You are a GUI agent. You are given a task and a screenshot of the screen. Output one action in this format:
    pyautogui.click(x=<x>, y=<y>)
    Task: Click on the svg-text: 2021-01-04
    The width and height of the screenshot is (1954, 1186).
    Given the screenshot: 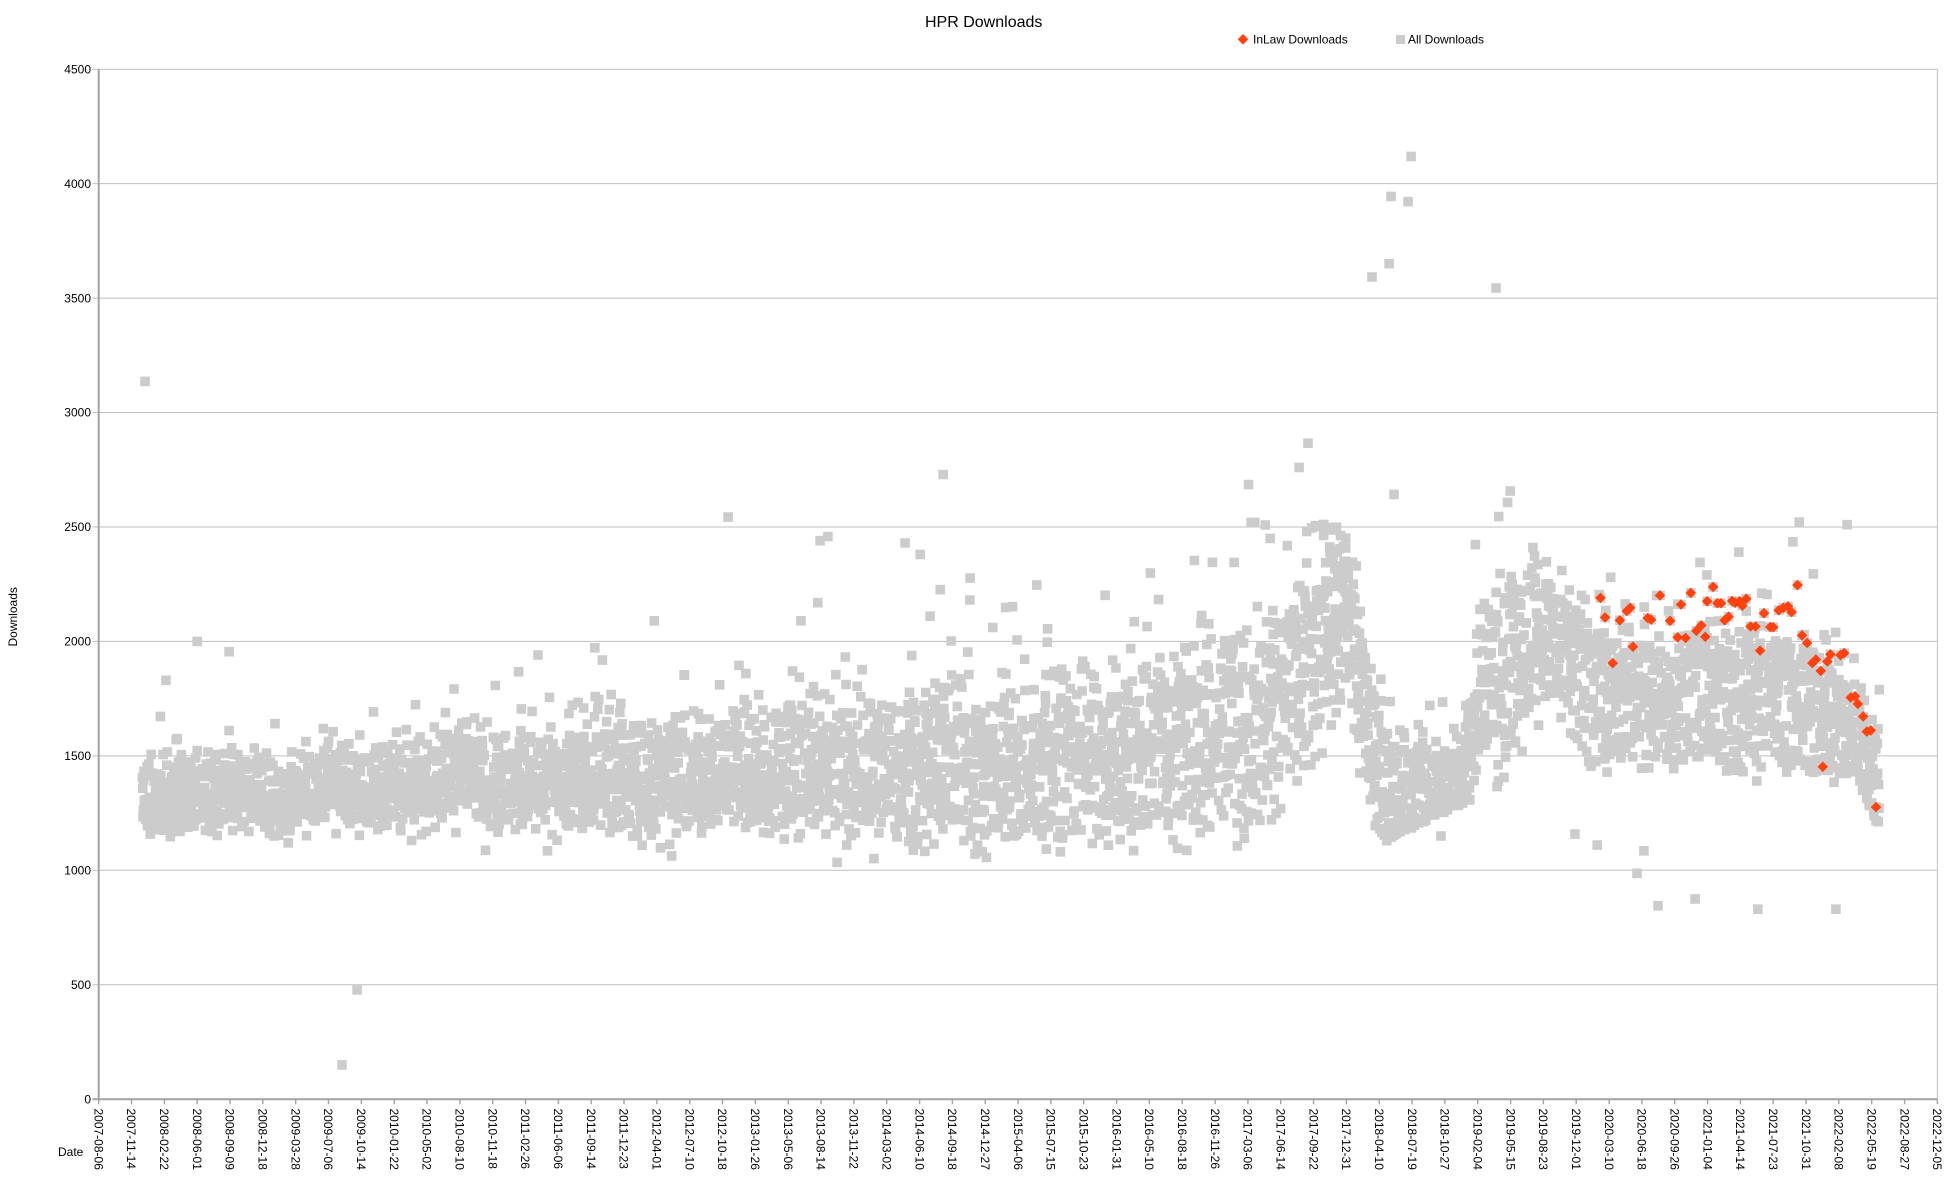 What is the action you would take?
    pyautogui.click(x=1707, y=1140)
    